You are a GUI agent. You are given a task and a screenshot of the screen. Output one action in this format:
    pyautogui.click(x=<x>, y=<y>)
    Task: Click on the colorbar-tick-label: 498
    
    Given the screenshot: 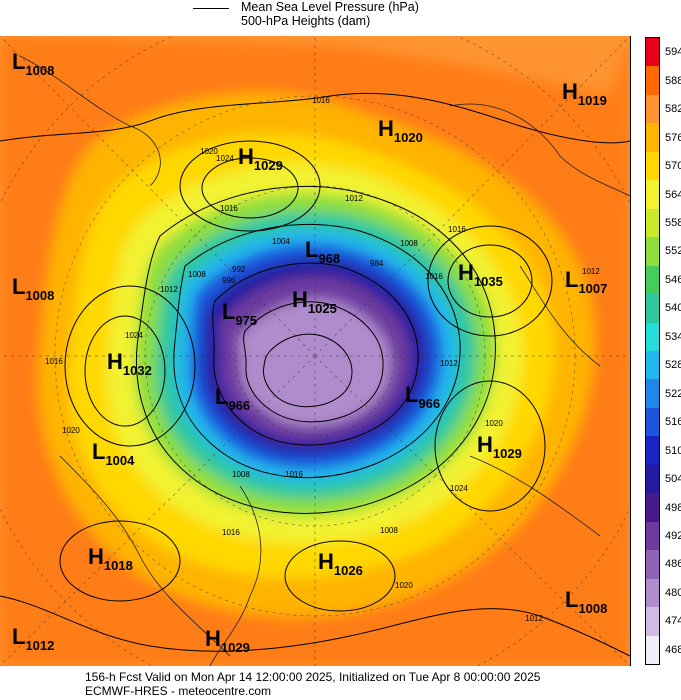 What is the action you would take?
    pyautogui.click(x=673, y=507)
    